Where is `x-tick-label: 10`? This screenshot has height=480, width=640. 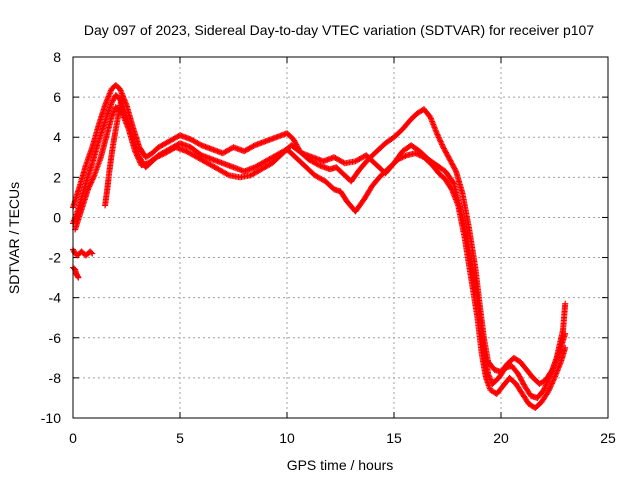 x-tick-label: 10 is located at coordinates (287, 438).